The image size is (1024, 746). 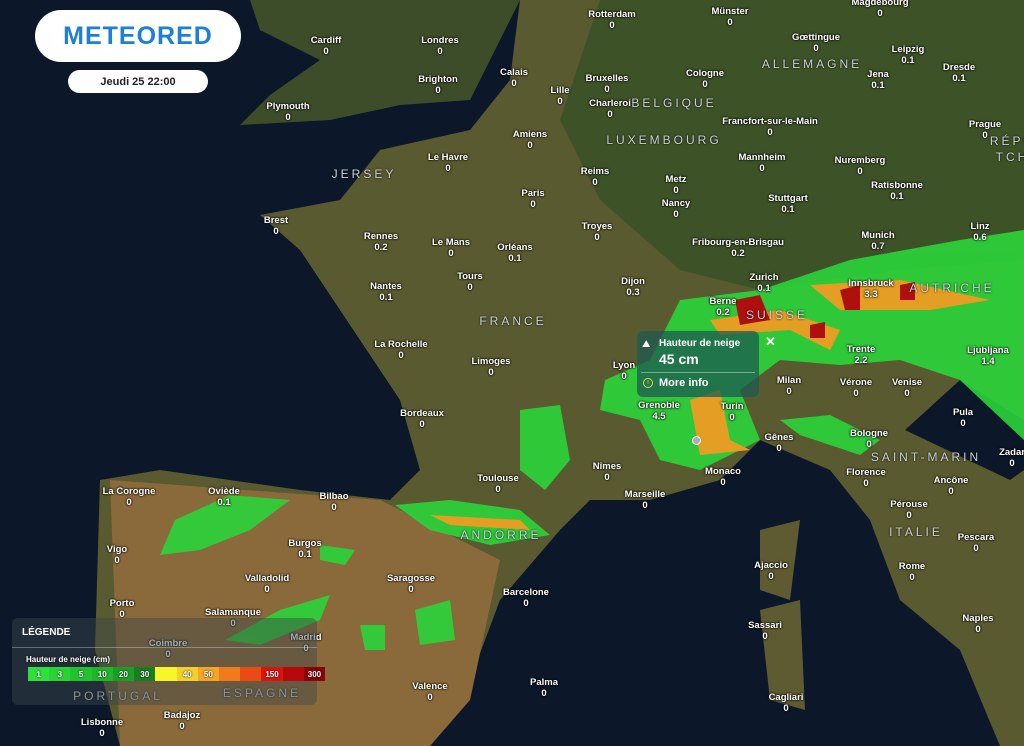 I want to click on city-label: Brighton 0, so click(x=438, y=85).